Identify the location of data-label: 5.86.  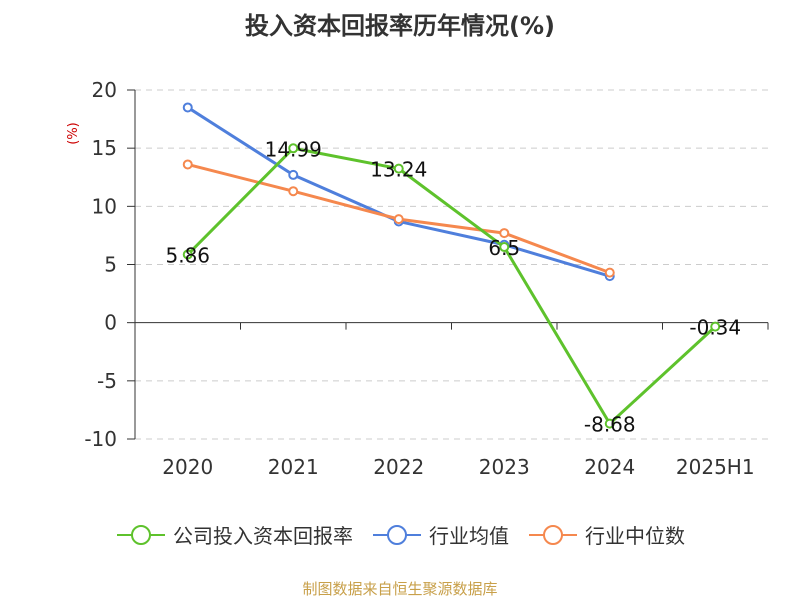
(187, 255).